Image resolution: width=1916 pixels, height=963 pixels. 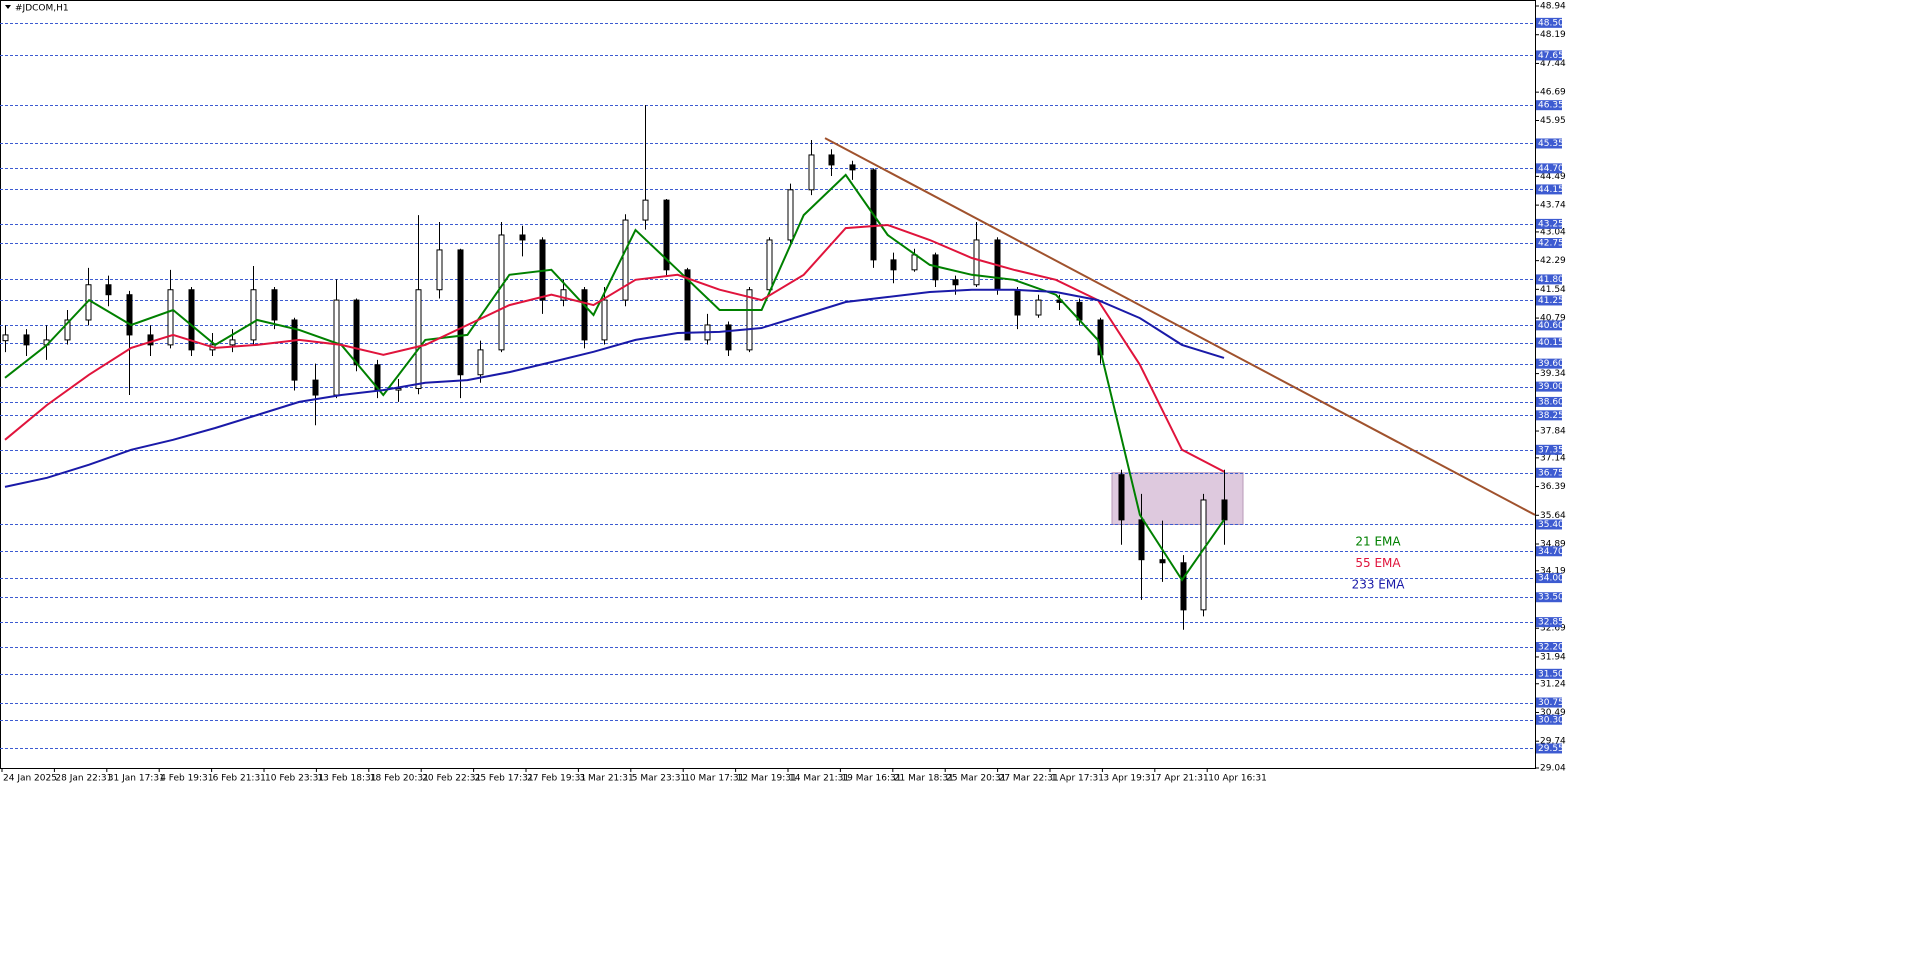 I want to click on y-tick-label: 32.69, so click(x=1553, y=629).